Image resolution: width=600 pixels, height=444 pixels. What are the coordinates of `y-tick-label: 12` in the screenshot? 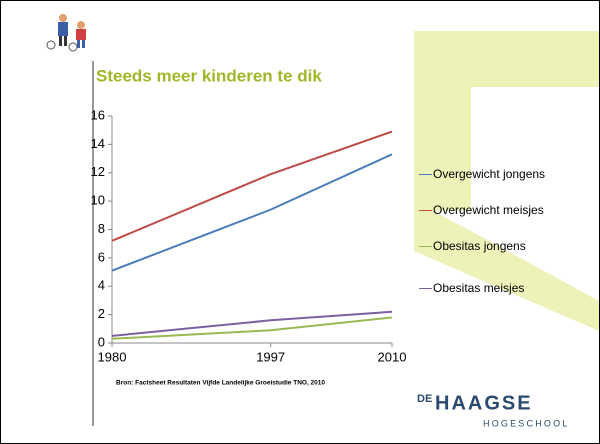 It's located at (98, 171).